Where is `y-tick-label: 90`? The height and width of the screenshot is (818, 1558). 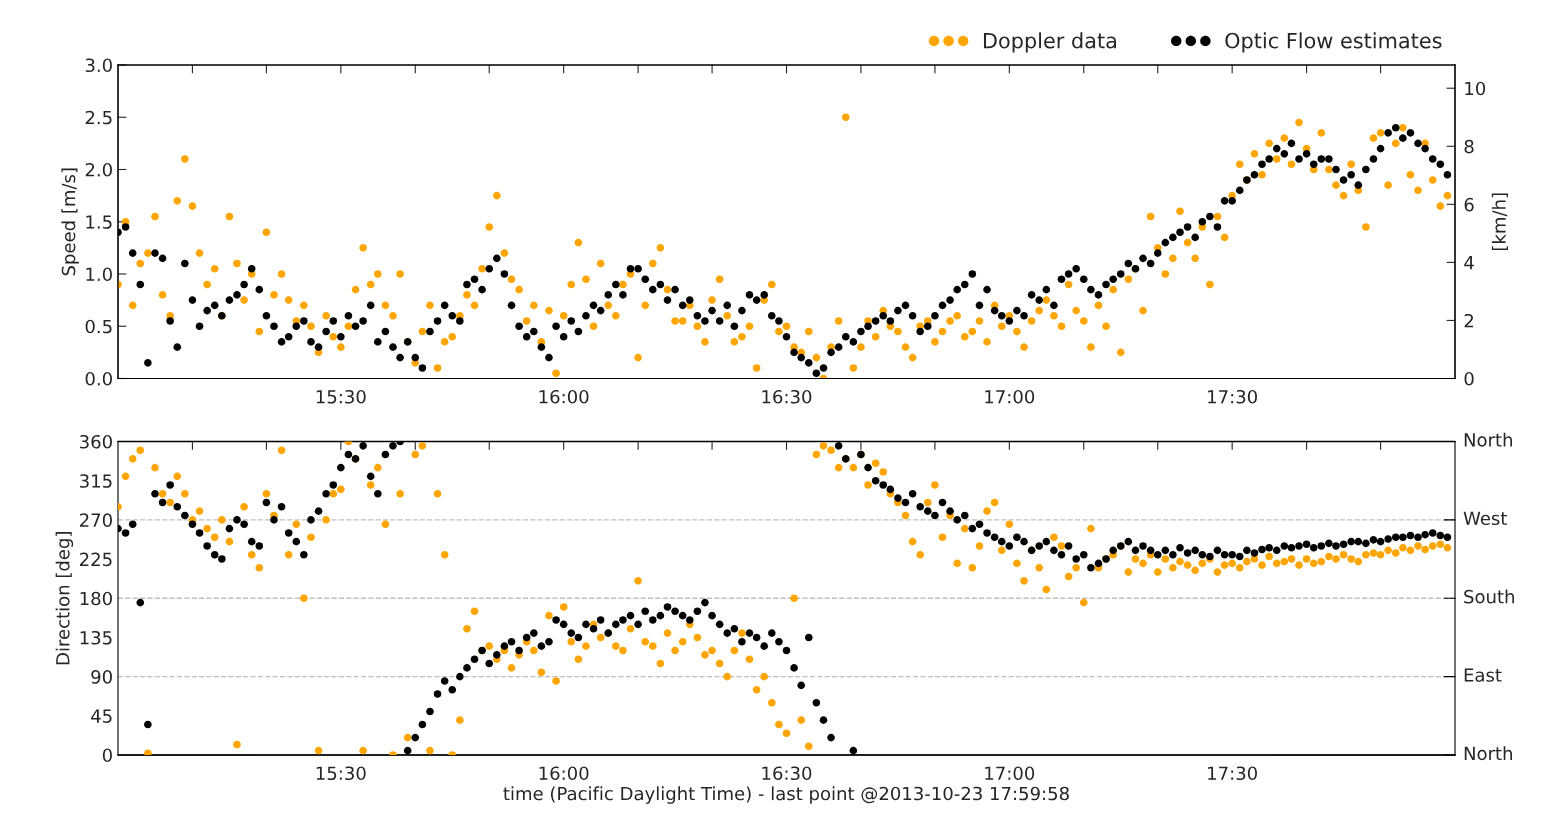 y-tick-label: 90 is located at coordinates (101, 677).